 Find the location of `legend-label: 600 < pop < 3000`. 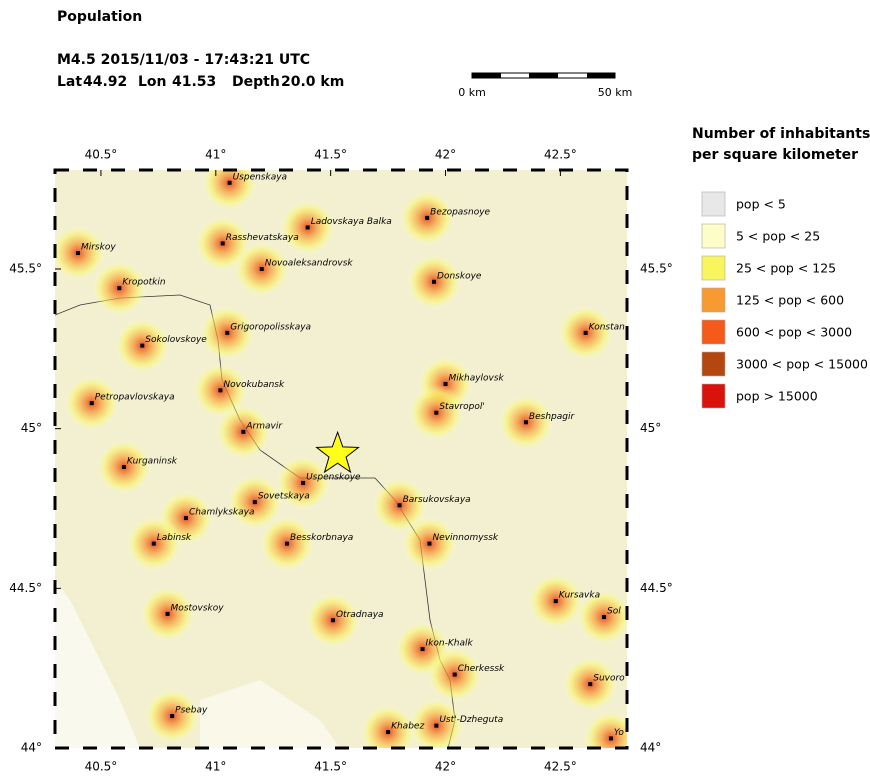

legend-label: 600 < pop < 3000 is located at coordinates (794, 332).